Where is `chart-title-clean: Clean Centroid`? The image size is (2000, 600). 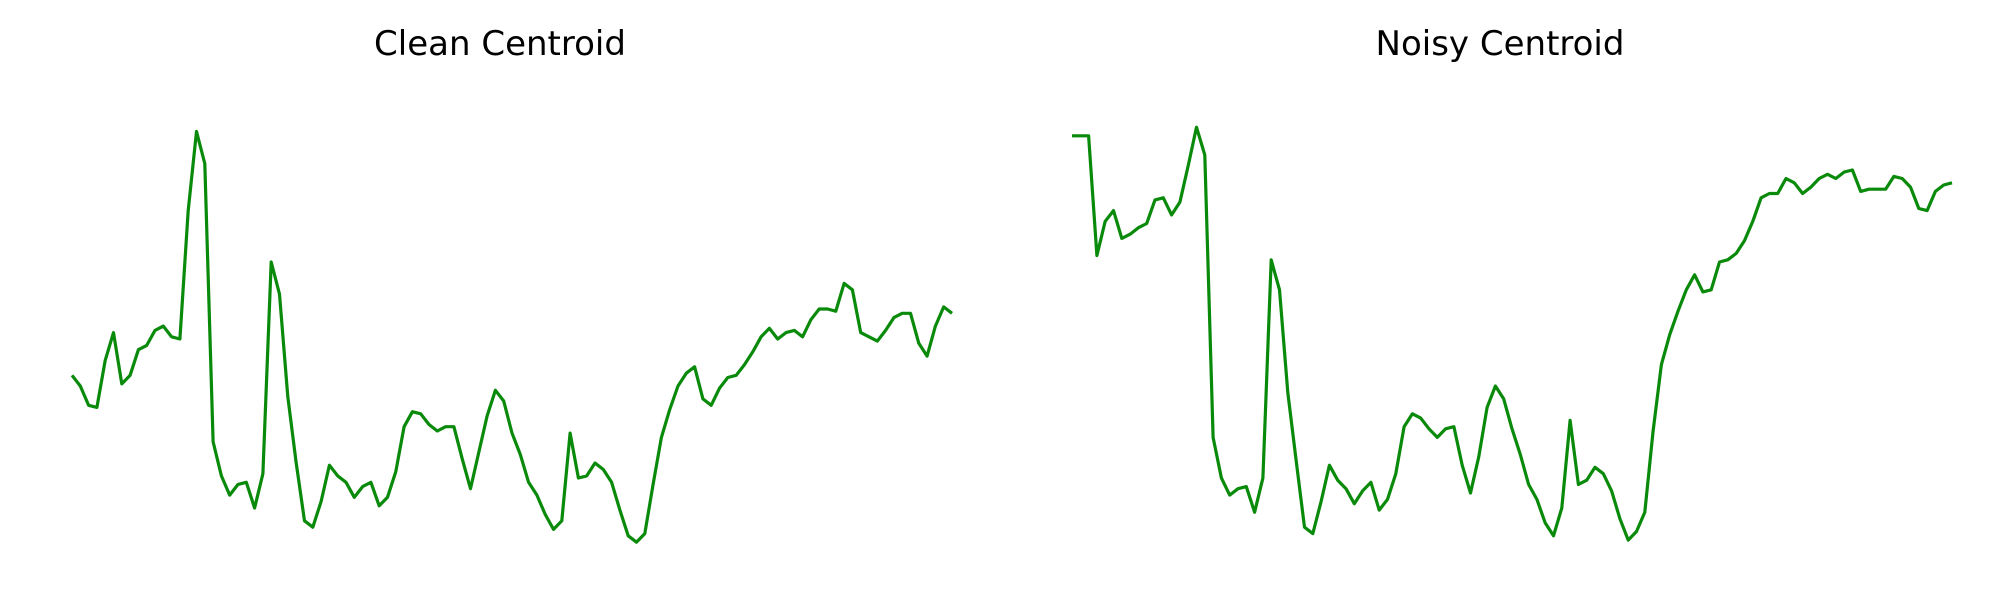 chart-title-clean: Clean Centroid is located at coordinates (500, 44).